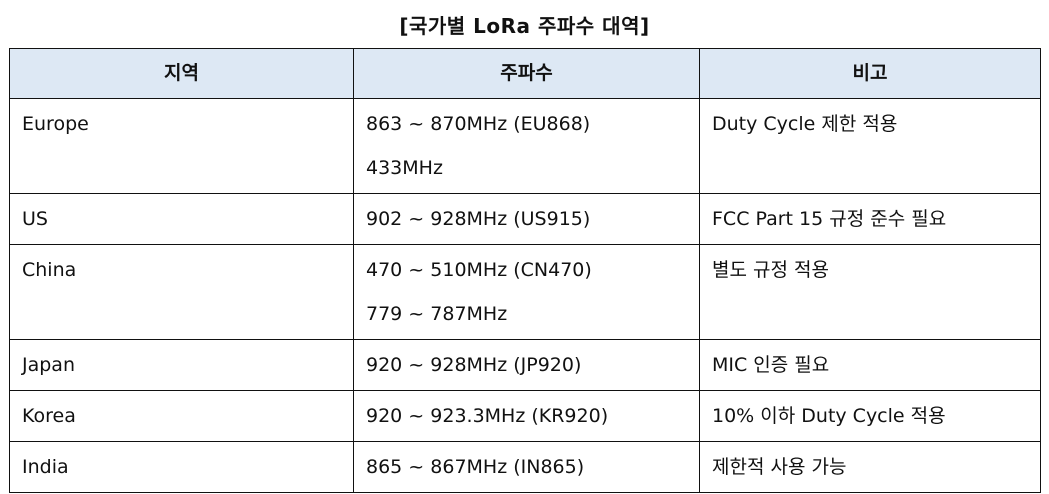  What do you see at coordinates (870, 416) in the screenshot?
I see `cell-note: 10% 이하 Duty Cycle 적용` at bounding box center [870, 416].